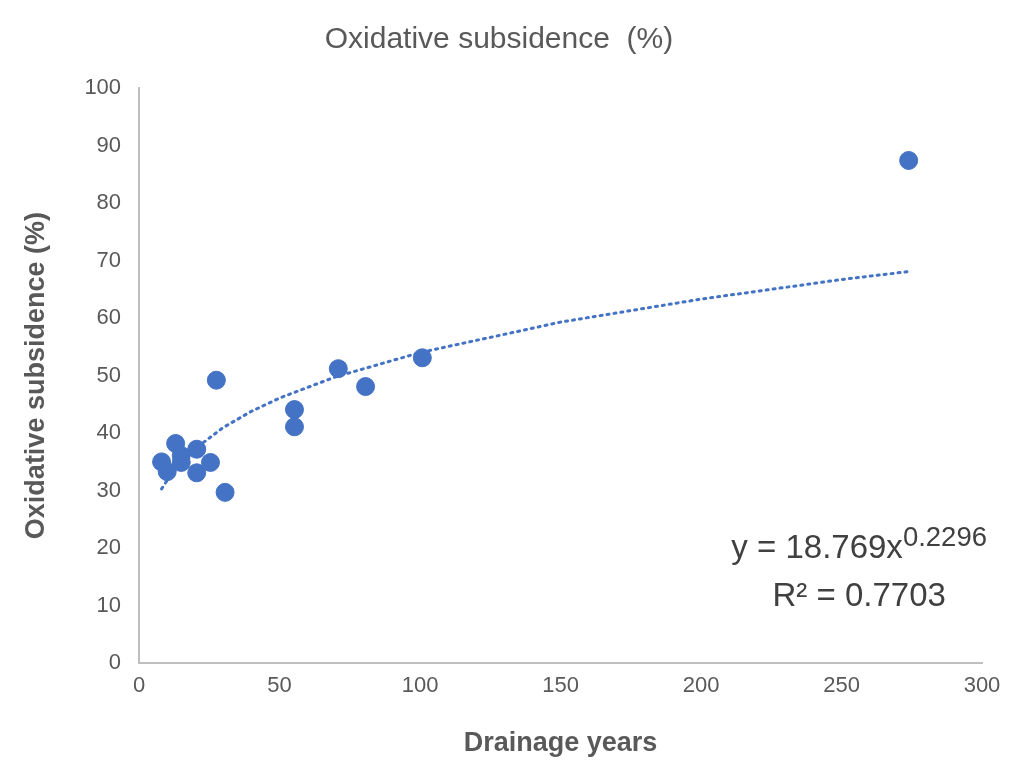 The width and height of the screenshot is (1035, 776). I want to click on x-tick-label: 250, so click(841, 685).